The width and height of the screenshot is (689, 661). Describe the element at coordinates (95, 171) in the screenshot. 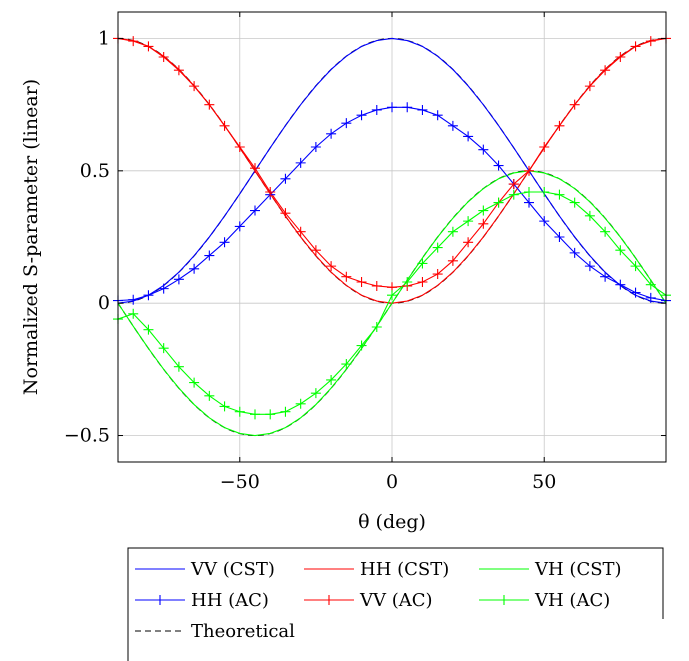

I see `y-tick-label: 0.5` at that location.